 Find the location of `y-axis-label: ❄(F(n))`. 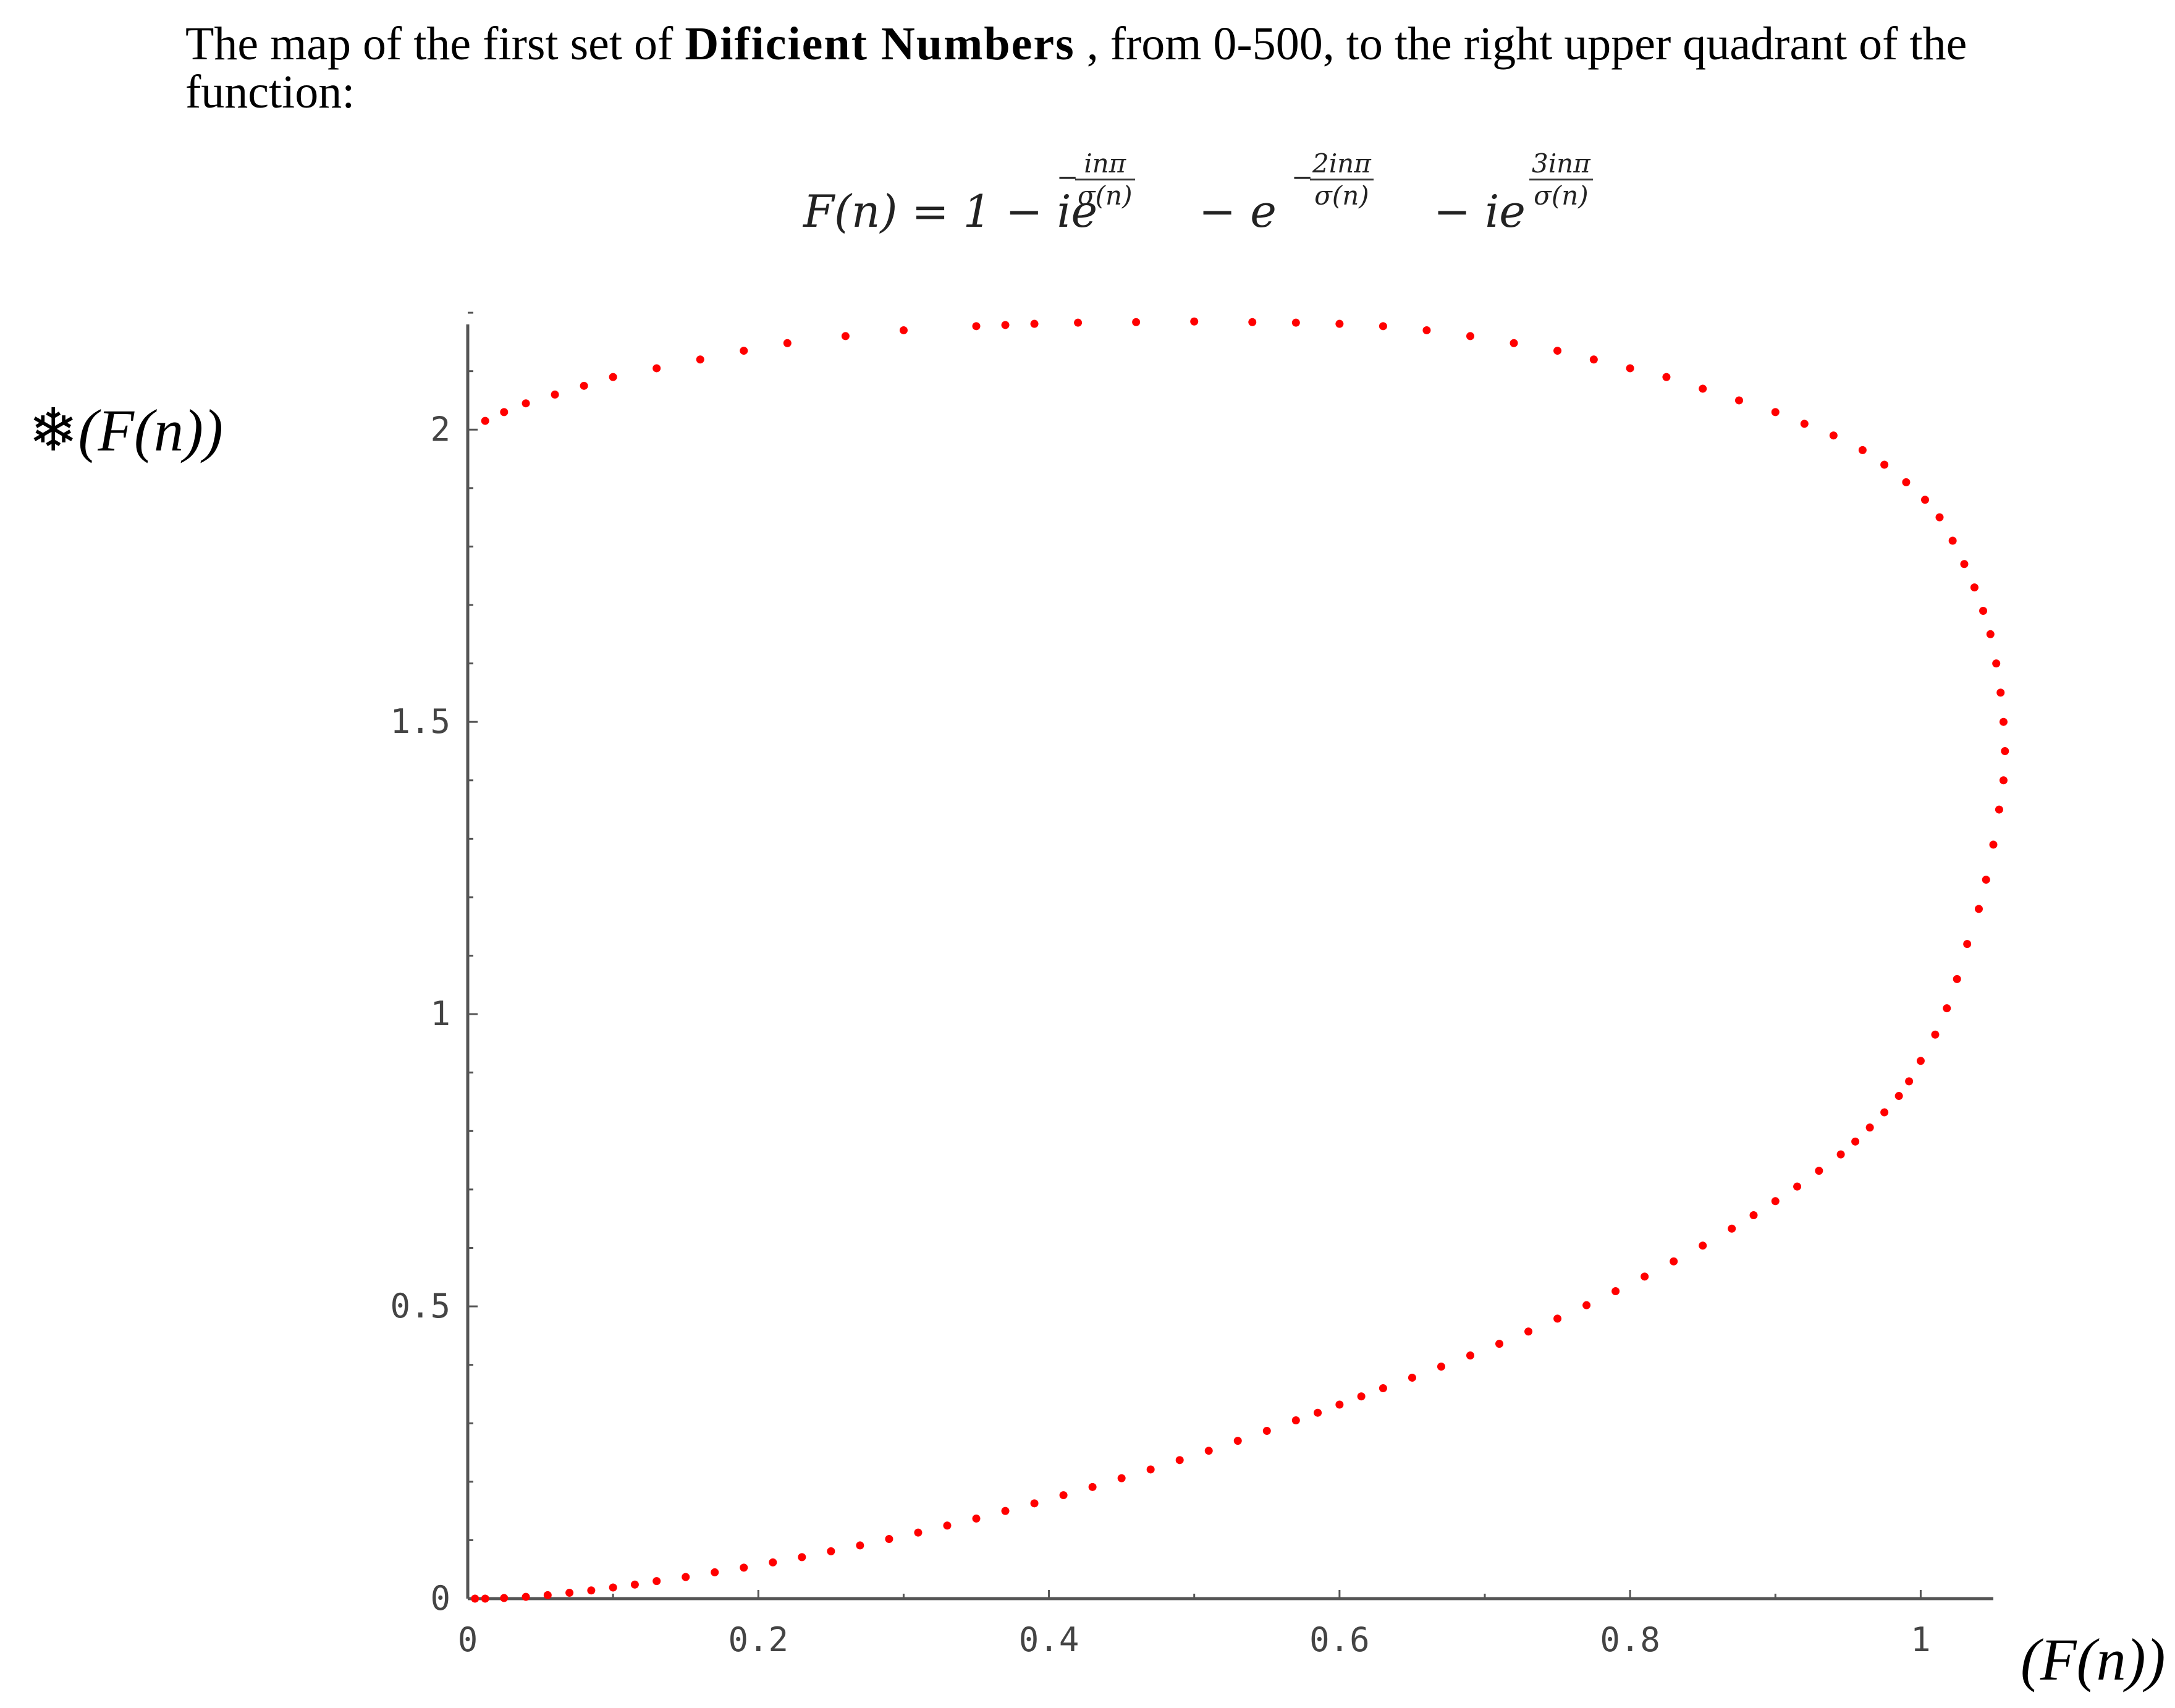

y-axis-label: ❄(F(n)) is located at coordinates (126, 430).